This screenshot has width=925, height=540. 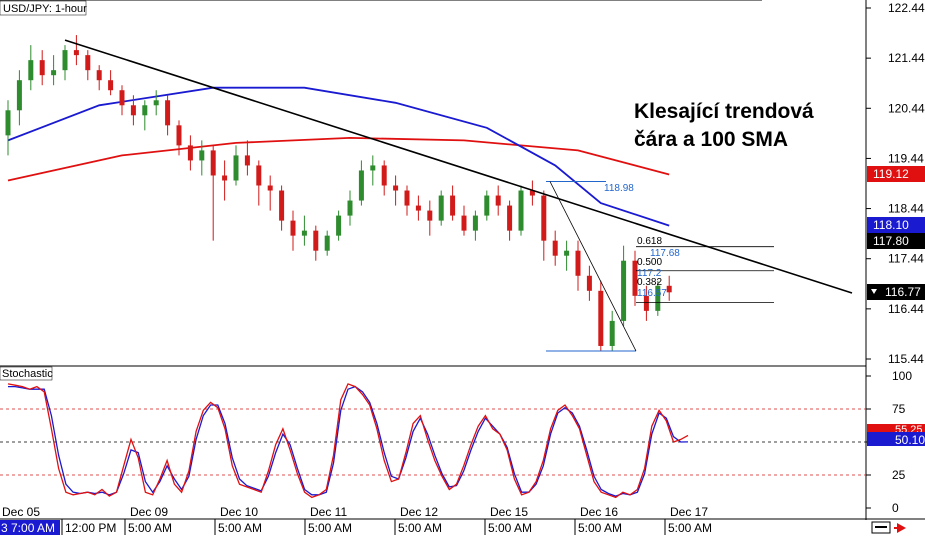 What do you see at coordinates (906, 209) in the screenshot?
I see `price-tick-label: 118.44` at bounding box center [906, 209].